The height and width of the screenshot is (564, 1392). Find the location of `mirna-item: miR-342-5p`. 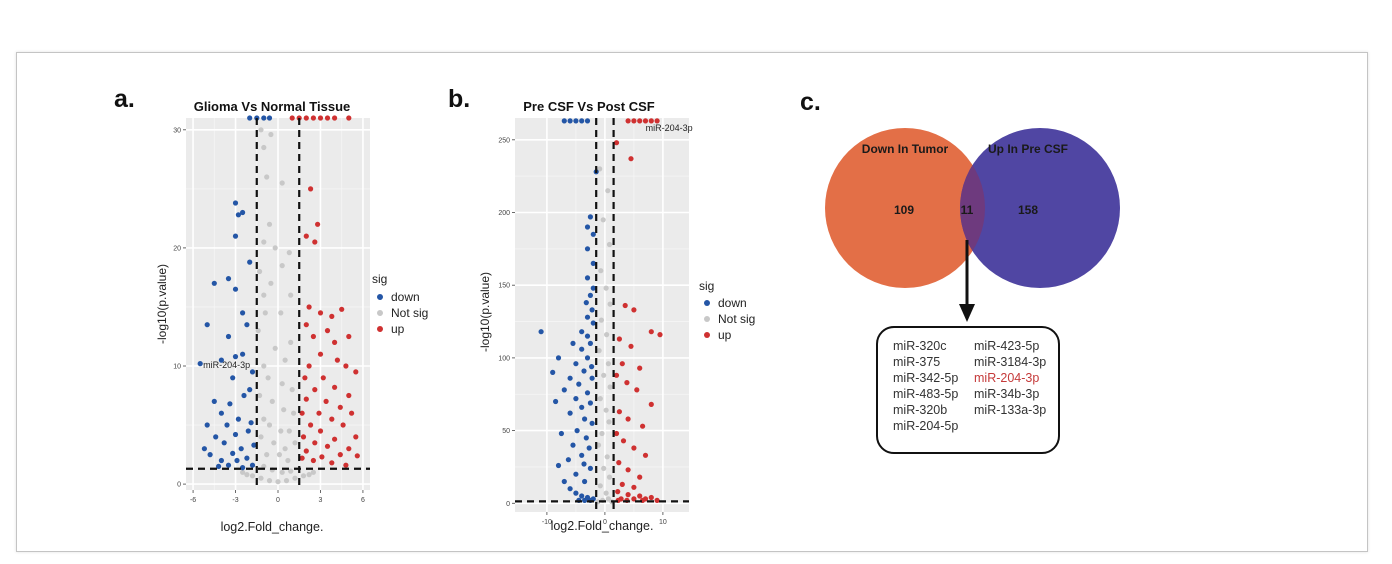

mirna-item: miR-342-5p is located at coordinates (926, 378).